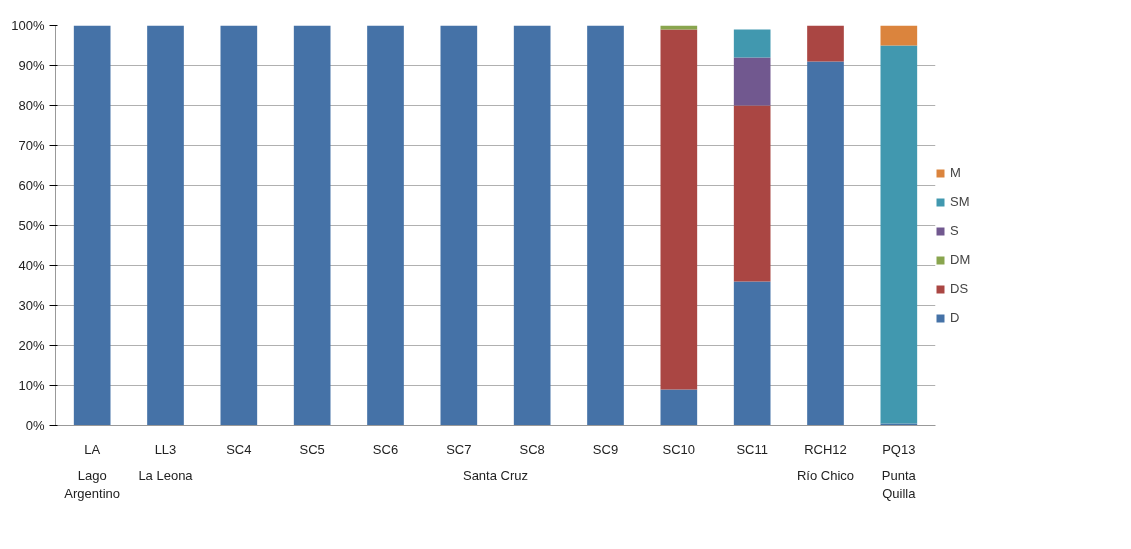 The width and height of the screenshot is (1131, 549). What do you see at coordinates (605, 449) in the screenshot?
I see `x-tick-label: SC9` at bounding box center [605, 449].